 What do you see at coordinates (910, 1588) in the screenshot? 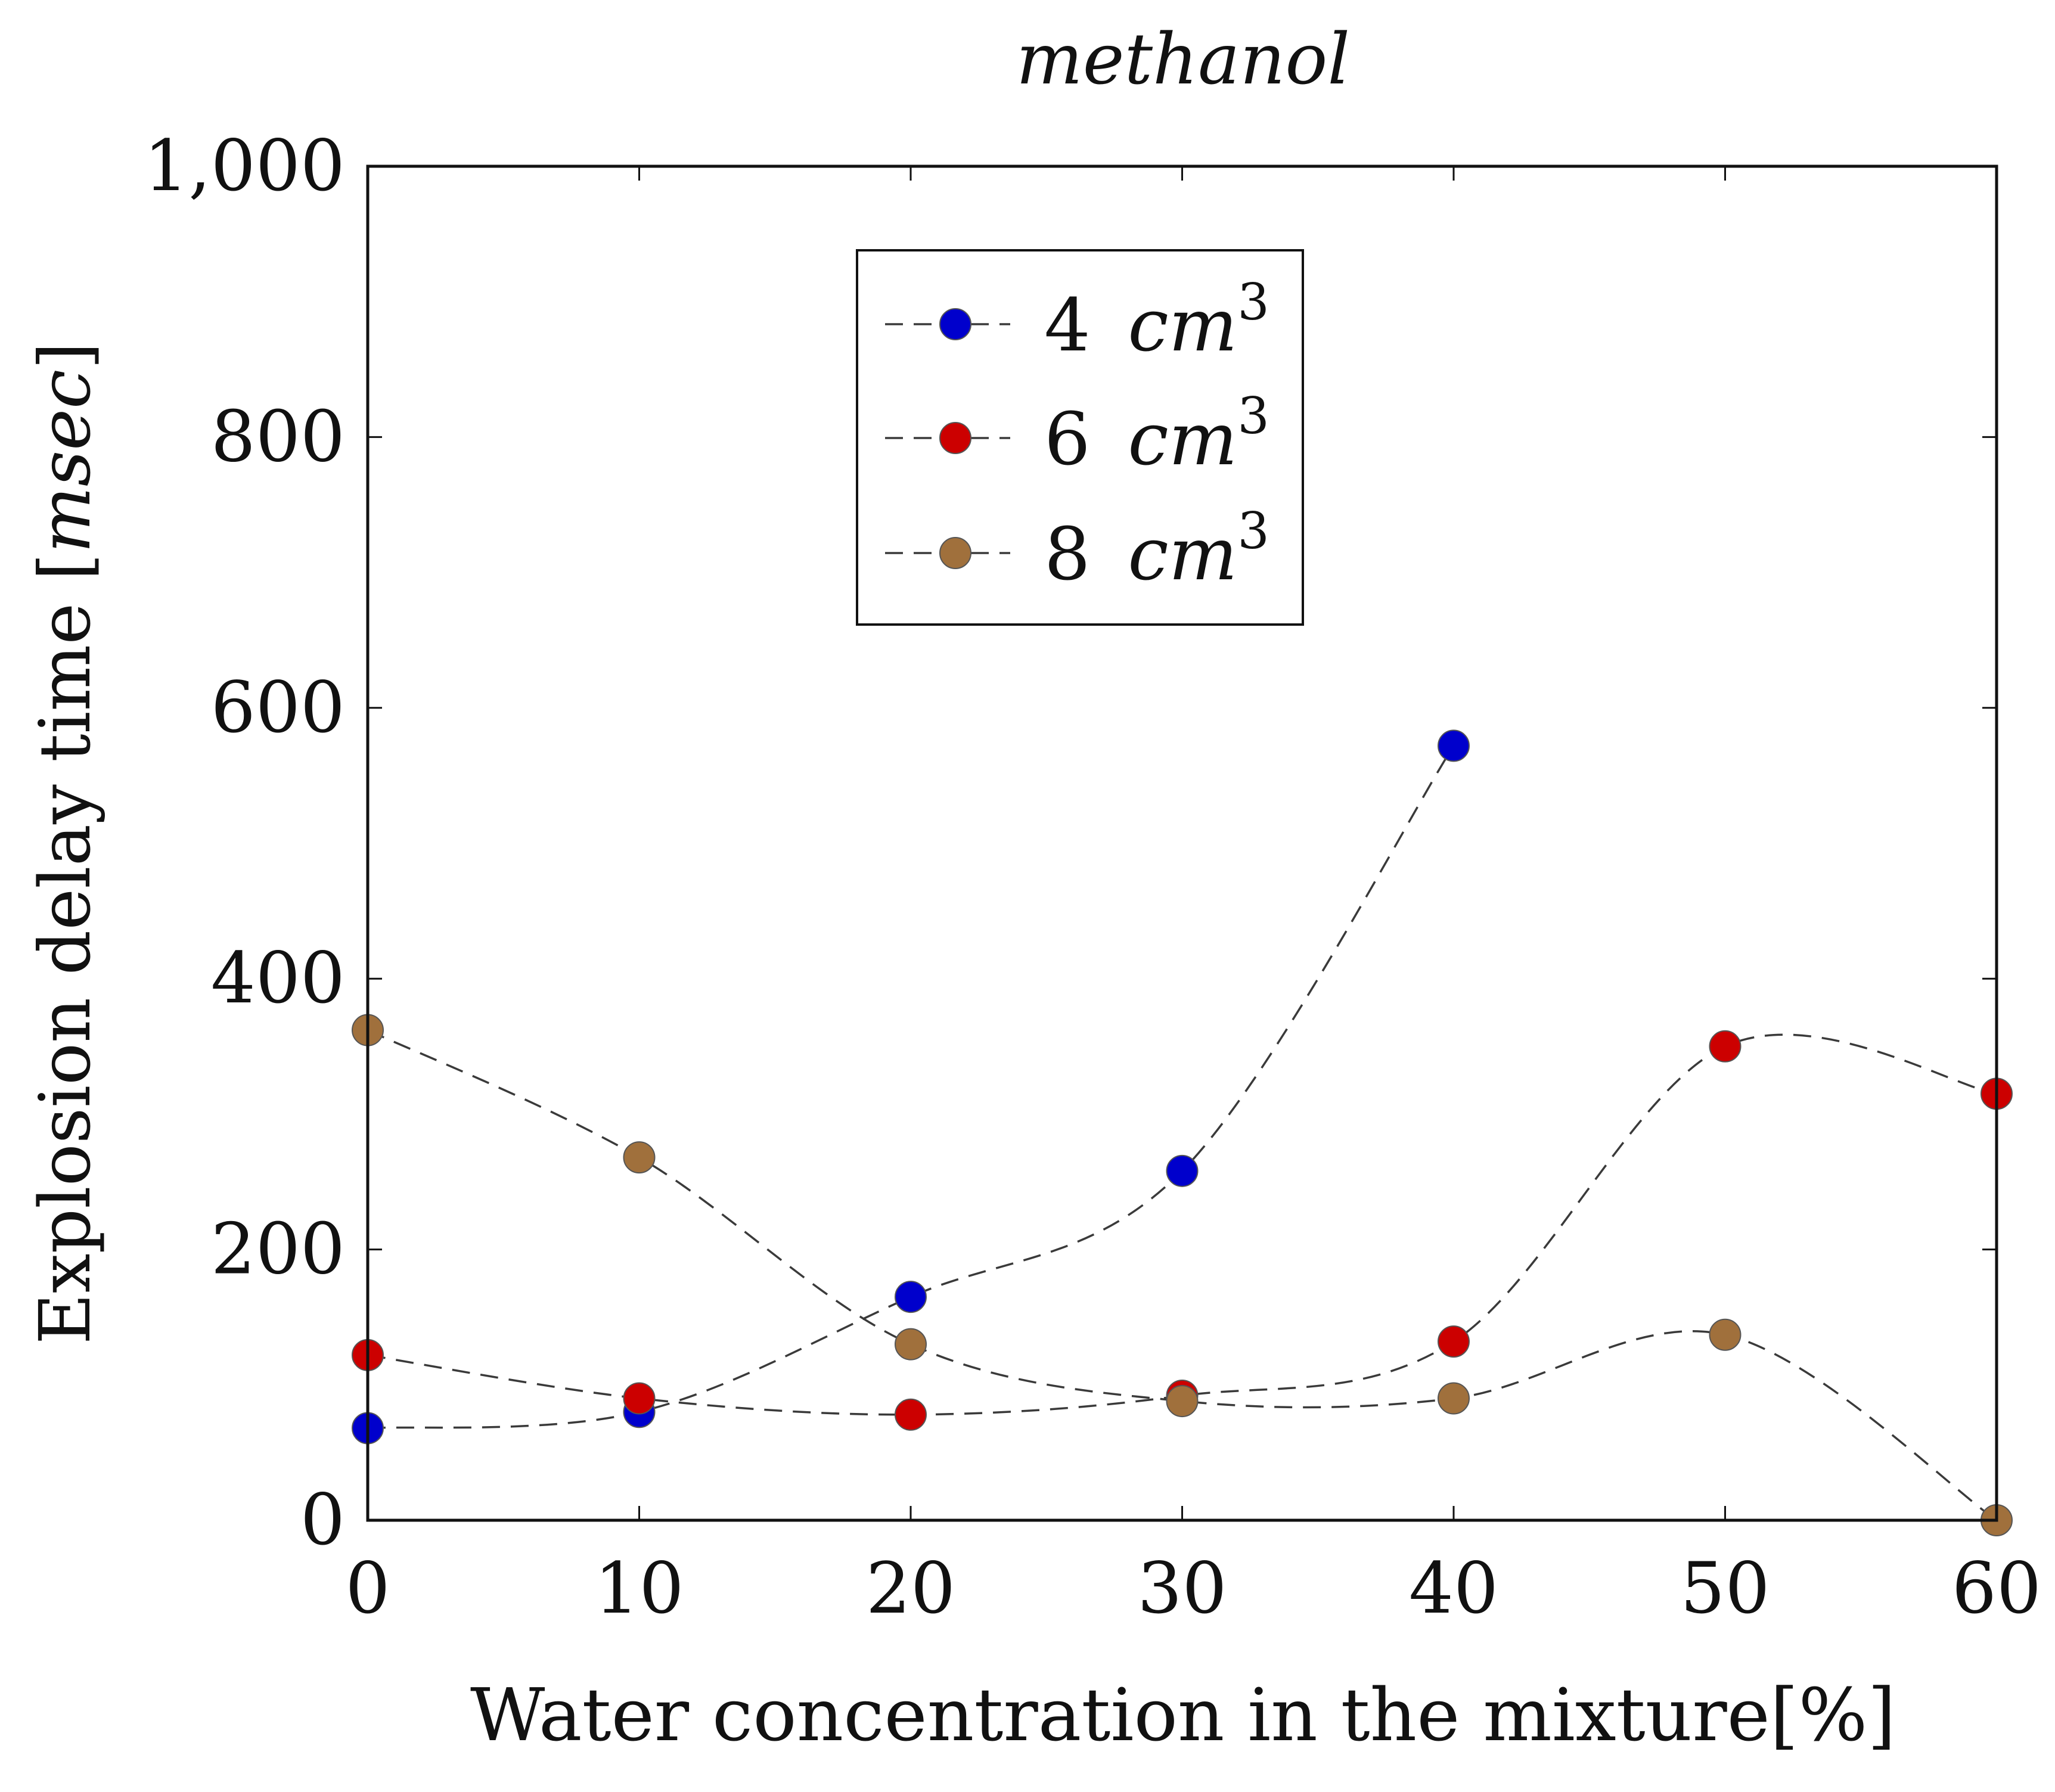
I see `x-tick-label: 20` at bounding box center [910, 1588].